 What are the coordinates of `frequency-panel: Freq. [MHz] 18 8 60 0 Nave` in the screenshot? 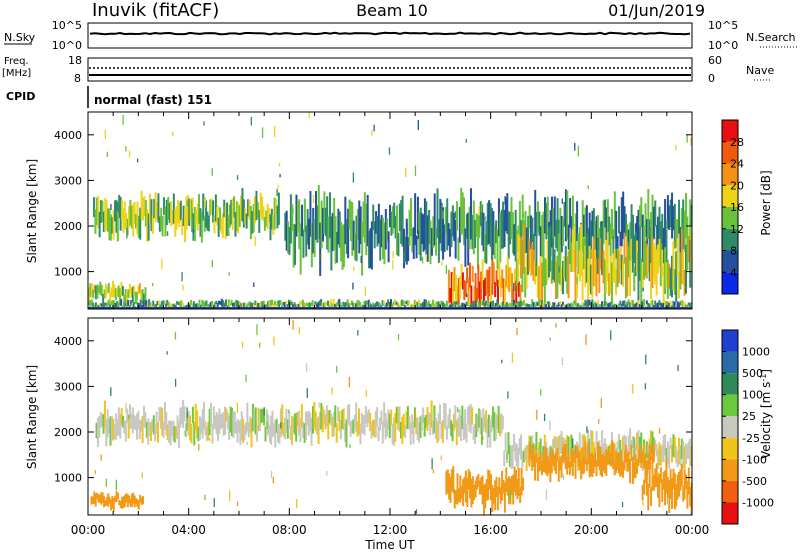 It's located at (388, 69).